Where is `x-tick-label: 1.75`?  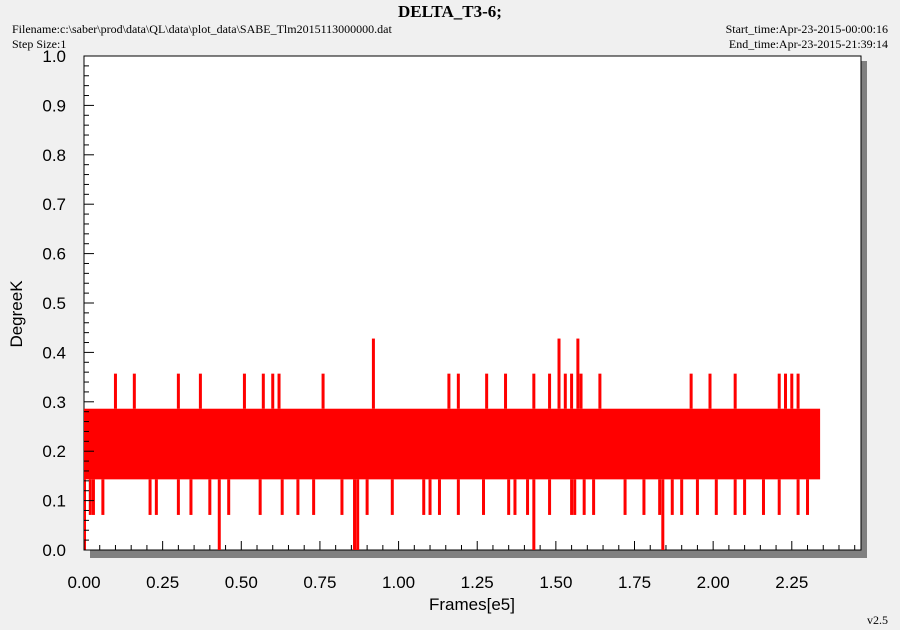 x-tick-label: 1.75 is located at coordinates (634, 582).